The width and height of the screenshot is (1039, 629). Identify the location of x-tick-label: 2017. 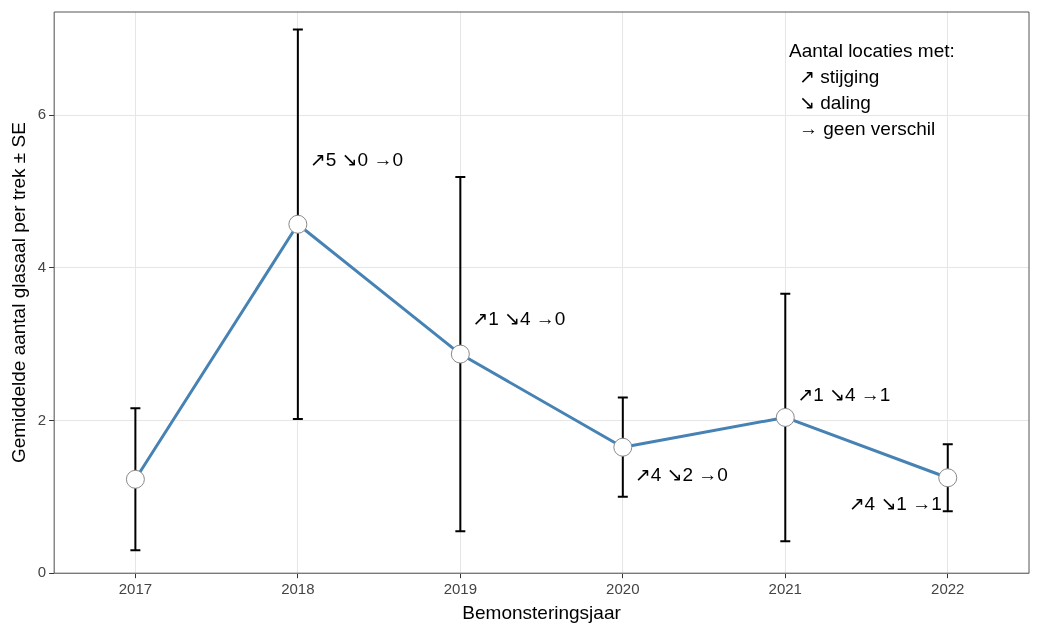
(135, 589).